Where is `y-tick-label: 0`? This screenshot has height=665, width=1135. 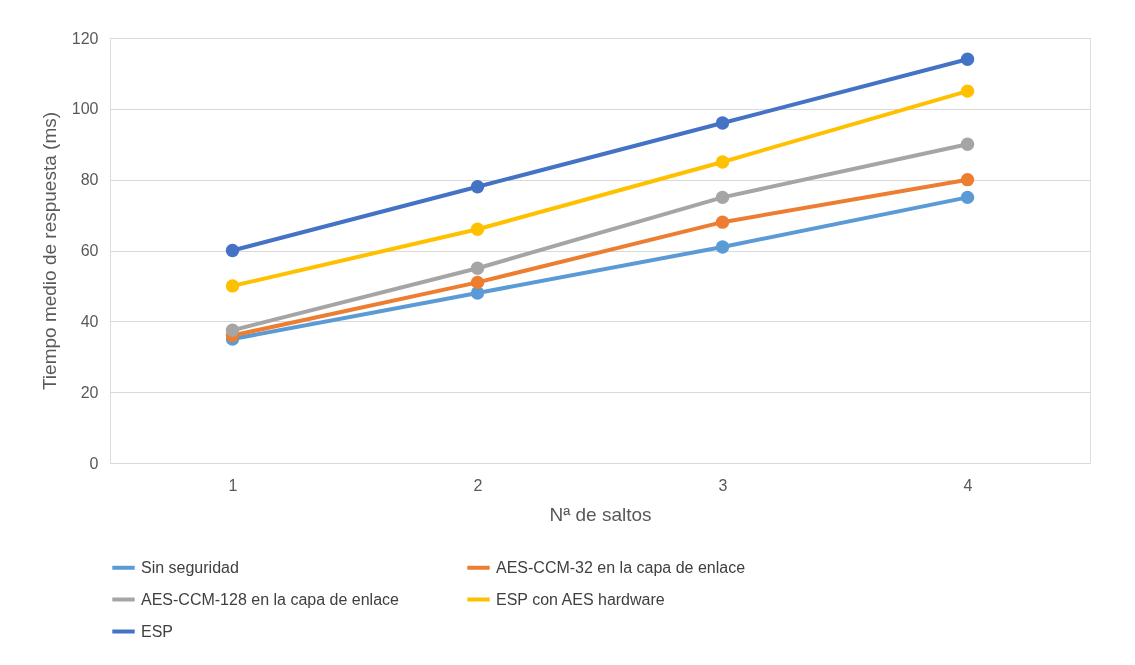 y-tick-label: 0 is located at coordinates (94, 463).